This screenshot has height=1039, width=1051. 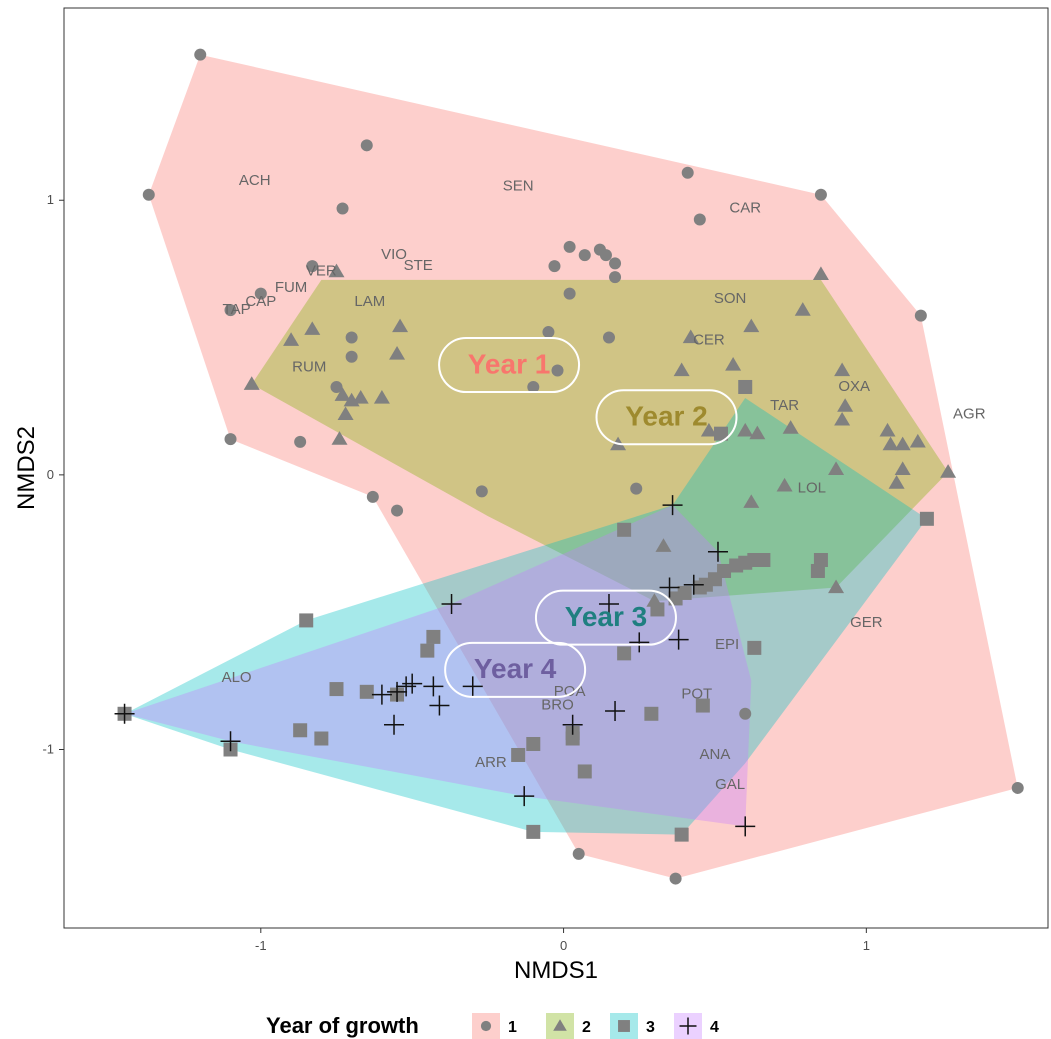 What do you see at coordinates (556, 970) in the screenshot?
I see `x-axis-title: NMDS1` at bounding box center [556, 970].